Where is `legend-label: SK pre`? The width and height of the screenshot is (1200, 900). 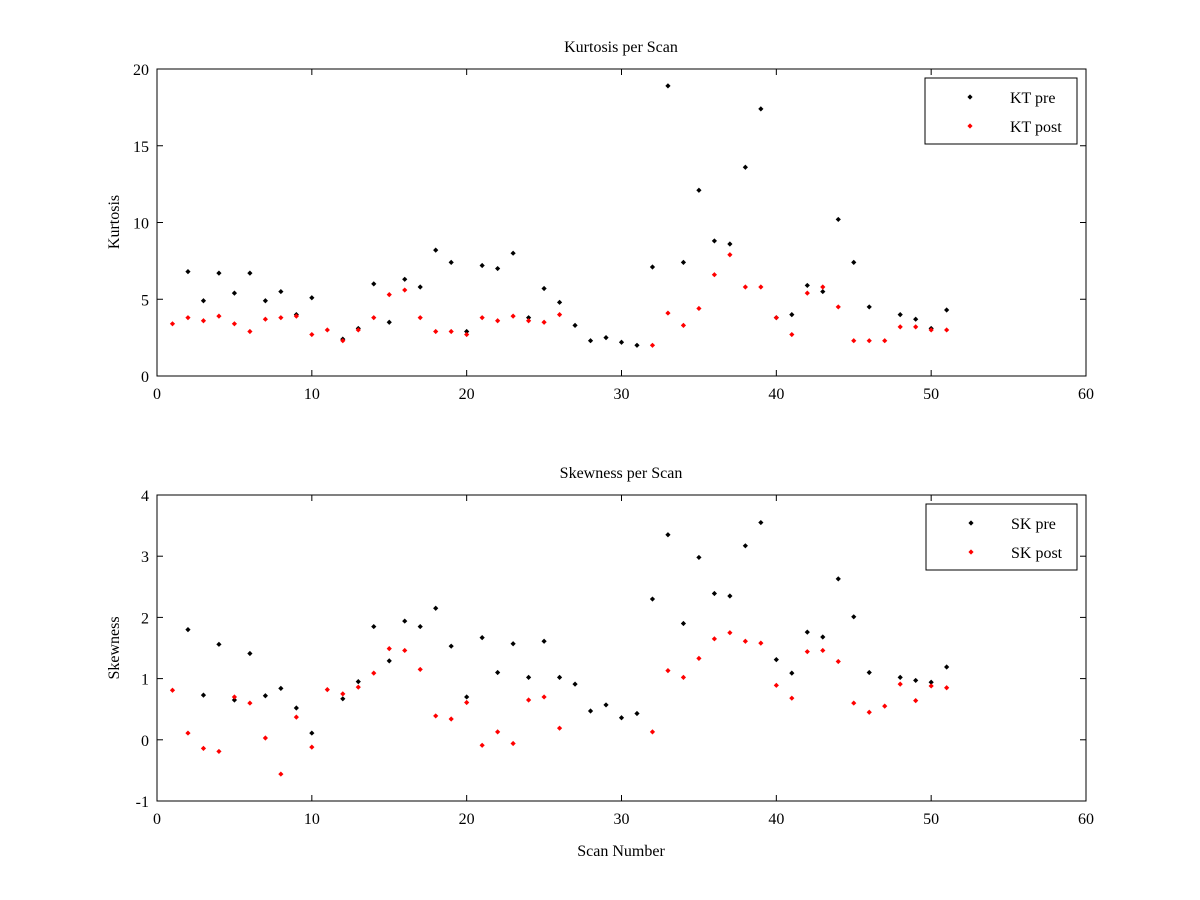
legend-label: SK pre is located at coordinates (1033, 524).